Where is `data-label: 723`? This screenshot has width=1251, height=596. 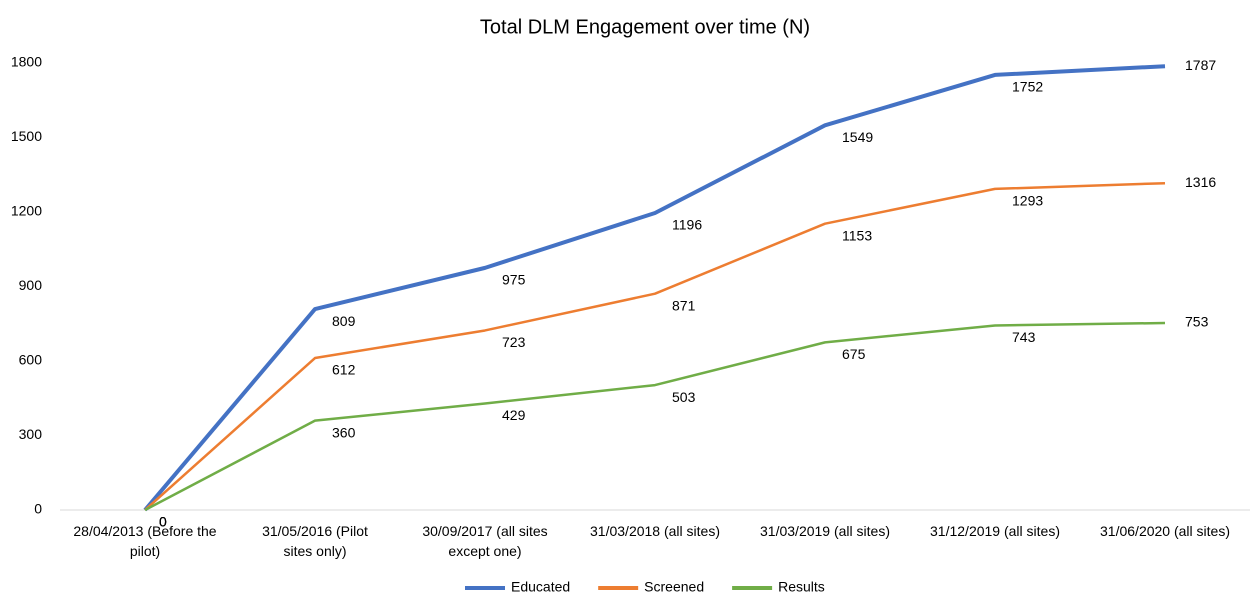
data-label: 723 is located at coordinates (514, 342).